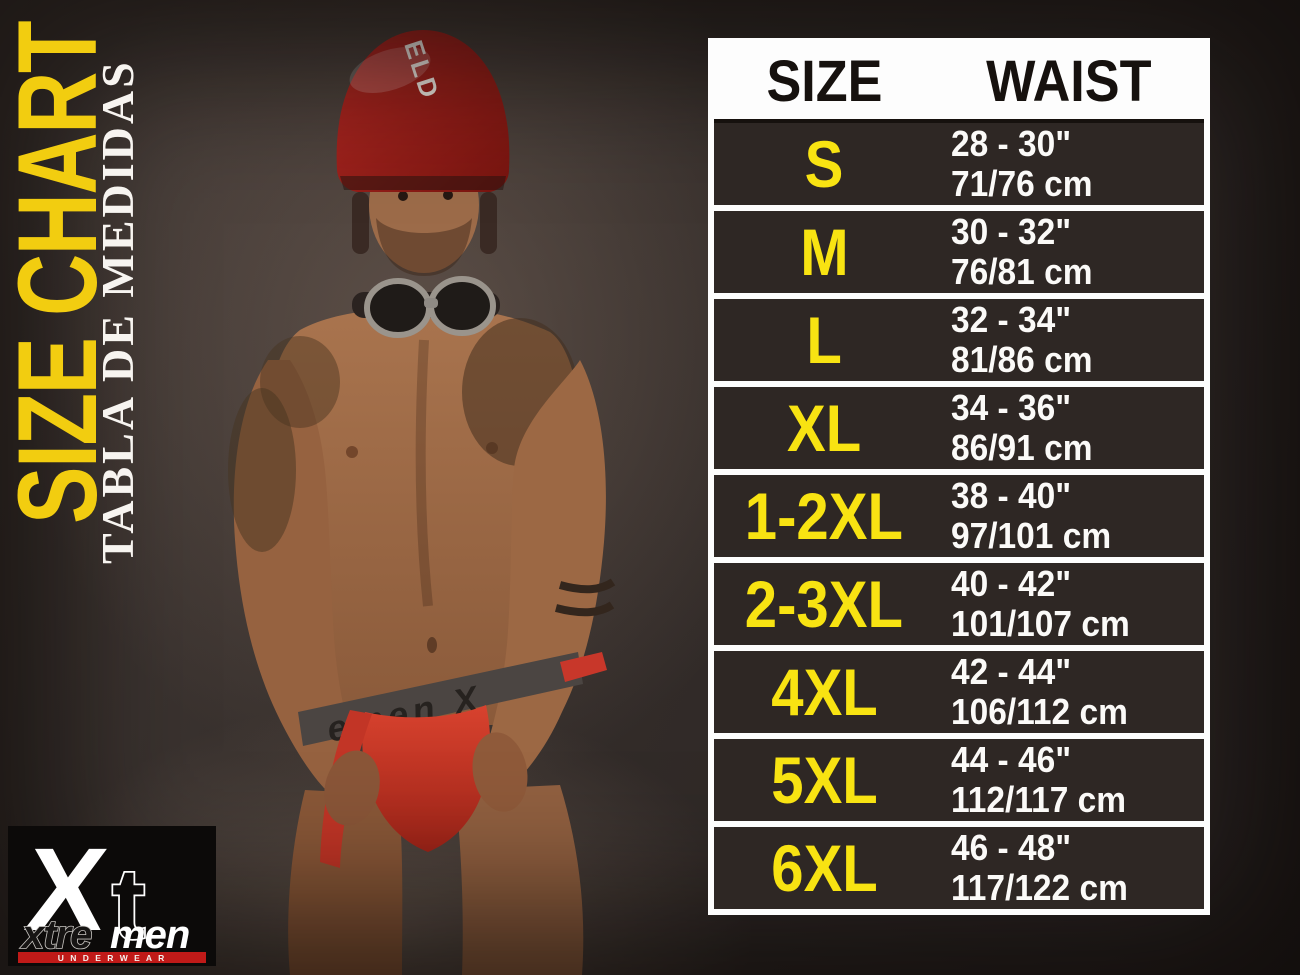 The width and height of the screenshot is (1300, 975). I want to click on arm-tattoo, so click(262, 470).